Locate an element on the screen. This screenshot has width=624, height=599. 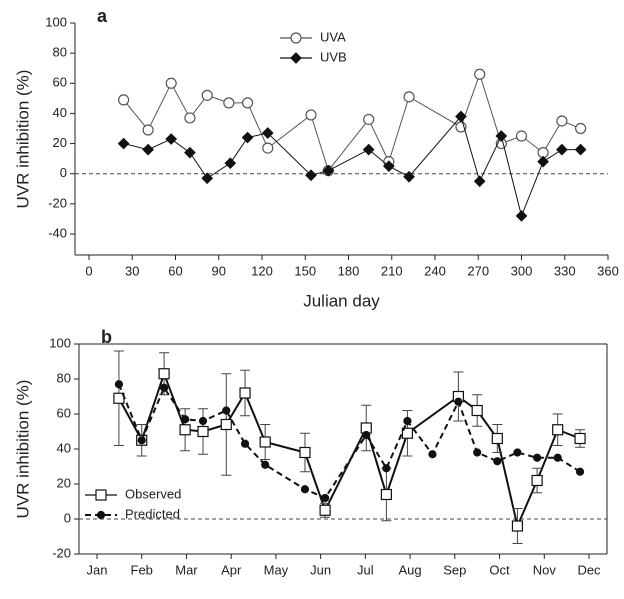
y-tick-label: 100 is located at coordinates (60, 342).